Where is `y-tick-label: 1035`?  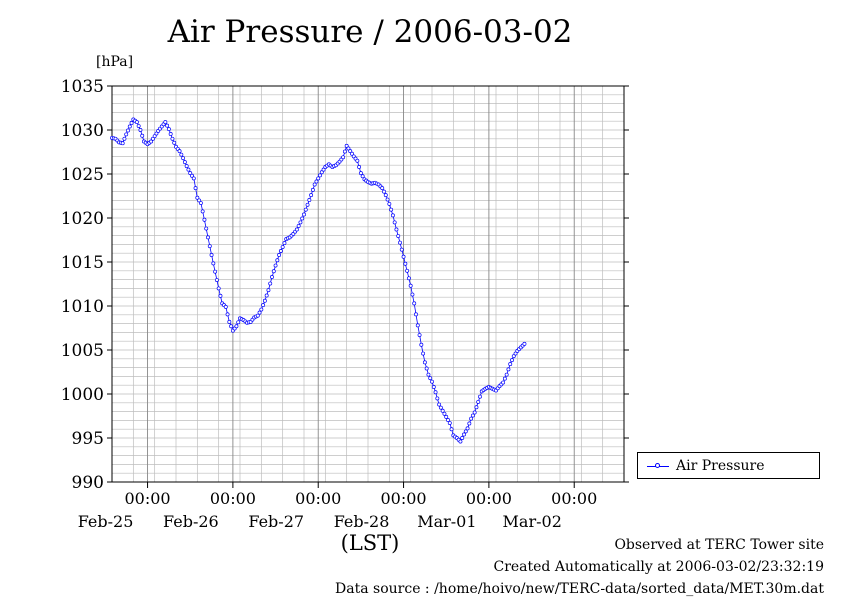 y-tick-label: 1035 is located at coordinates (82, 87).